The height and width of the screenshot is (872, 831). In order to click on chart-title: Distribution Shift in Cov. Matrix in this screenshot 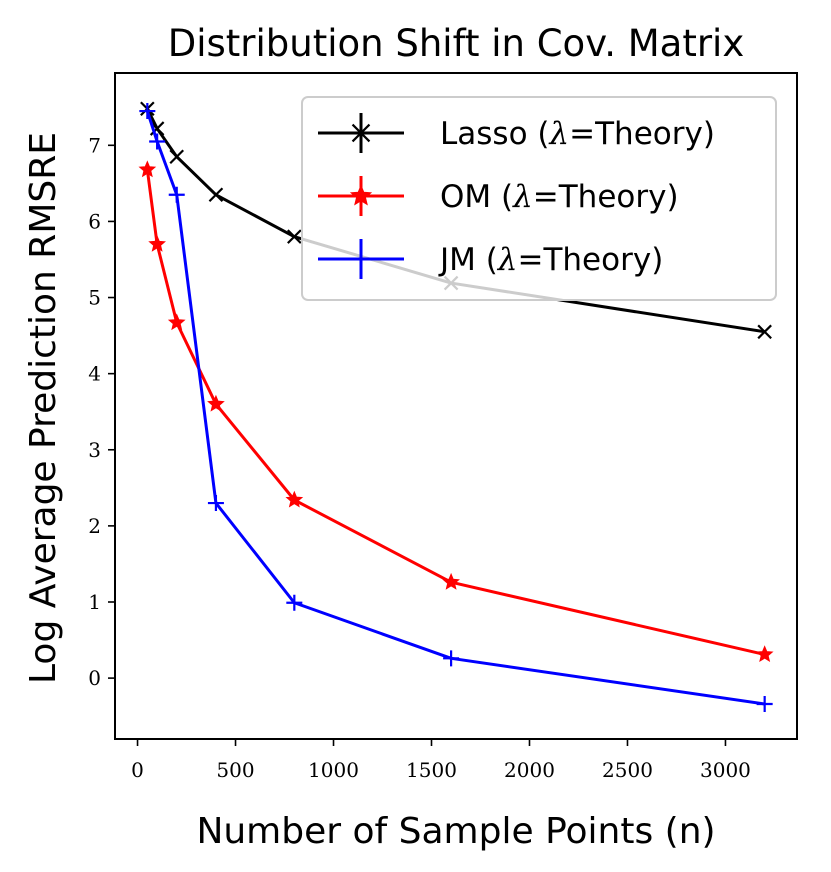, I will do `click(456, 43)`.